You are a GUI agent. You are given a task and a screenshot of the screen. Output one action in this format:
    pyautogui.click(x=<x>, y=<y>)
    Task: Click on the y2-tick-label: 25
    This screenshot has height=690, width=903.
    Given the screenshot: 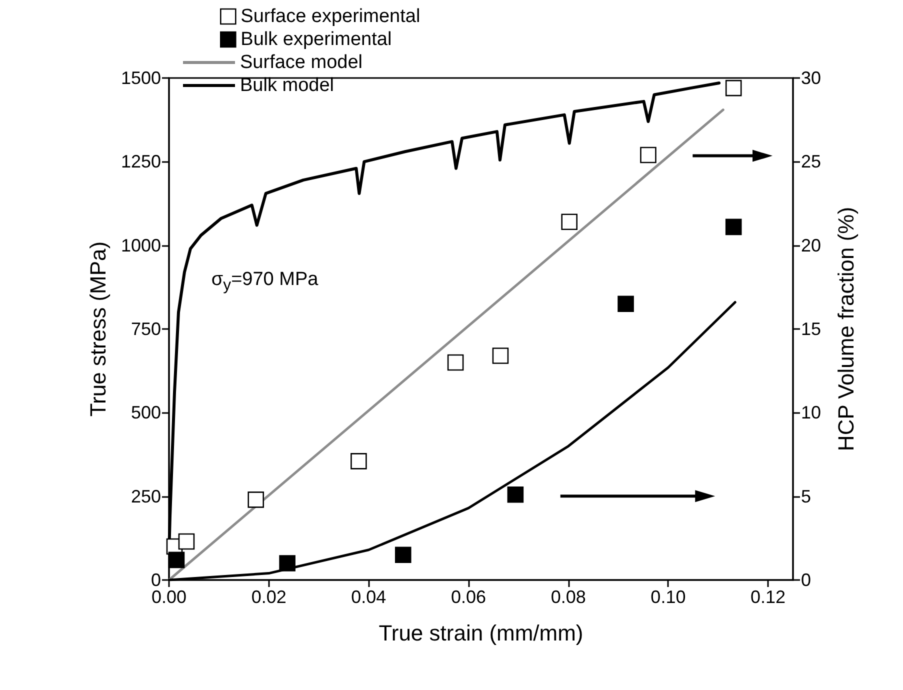 What is the action you would take?
    pyautogui.click(x=811, y=162)
    